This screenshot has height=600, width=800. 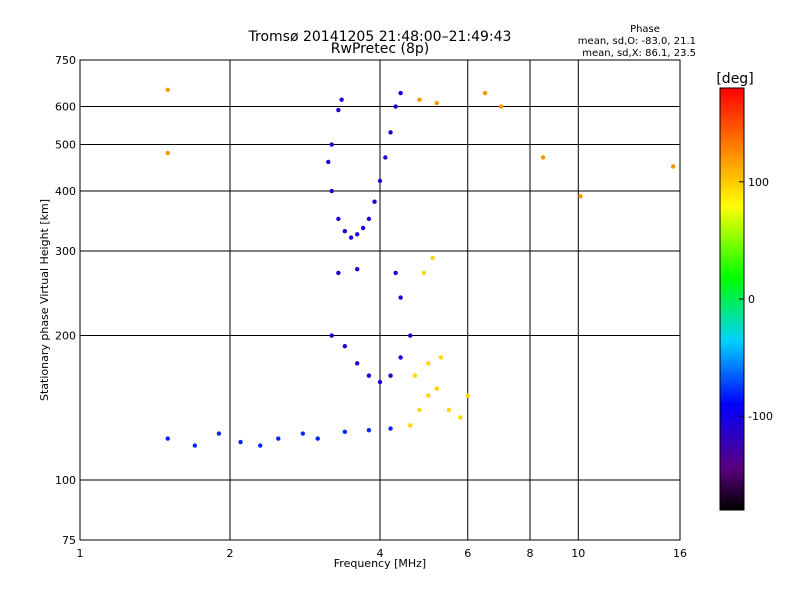 I want to click on colorbar-label: [deg], so click(x=734, y=79).